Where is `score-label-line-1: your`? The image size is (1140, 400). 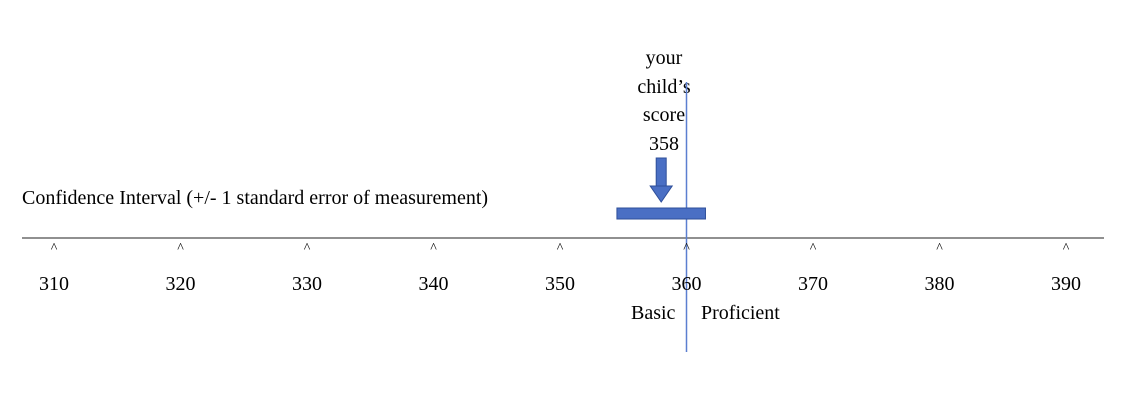 score-label-line-1: your is located at coordinates (664, 58).